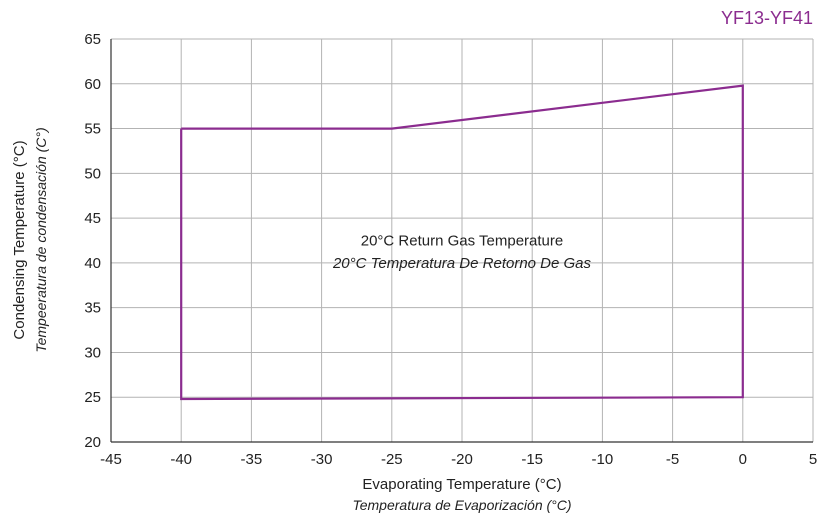  I want to click on annotation-return-gas-en: 20°C Return Gas Temperature, so click(462, 241).